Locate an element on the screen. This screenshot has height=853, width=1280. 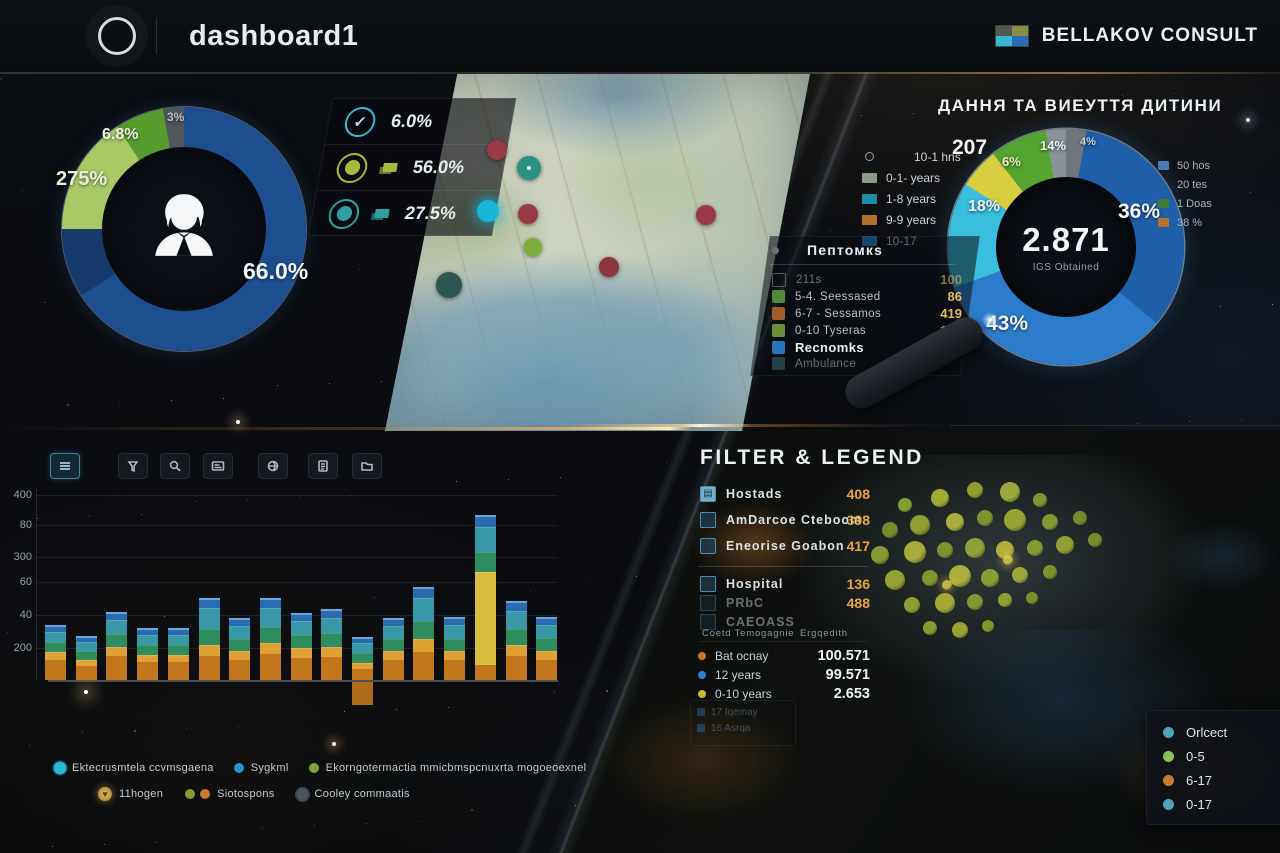
map-bubble is located at coordinates (1035, 548).